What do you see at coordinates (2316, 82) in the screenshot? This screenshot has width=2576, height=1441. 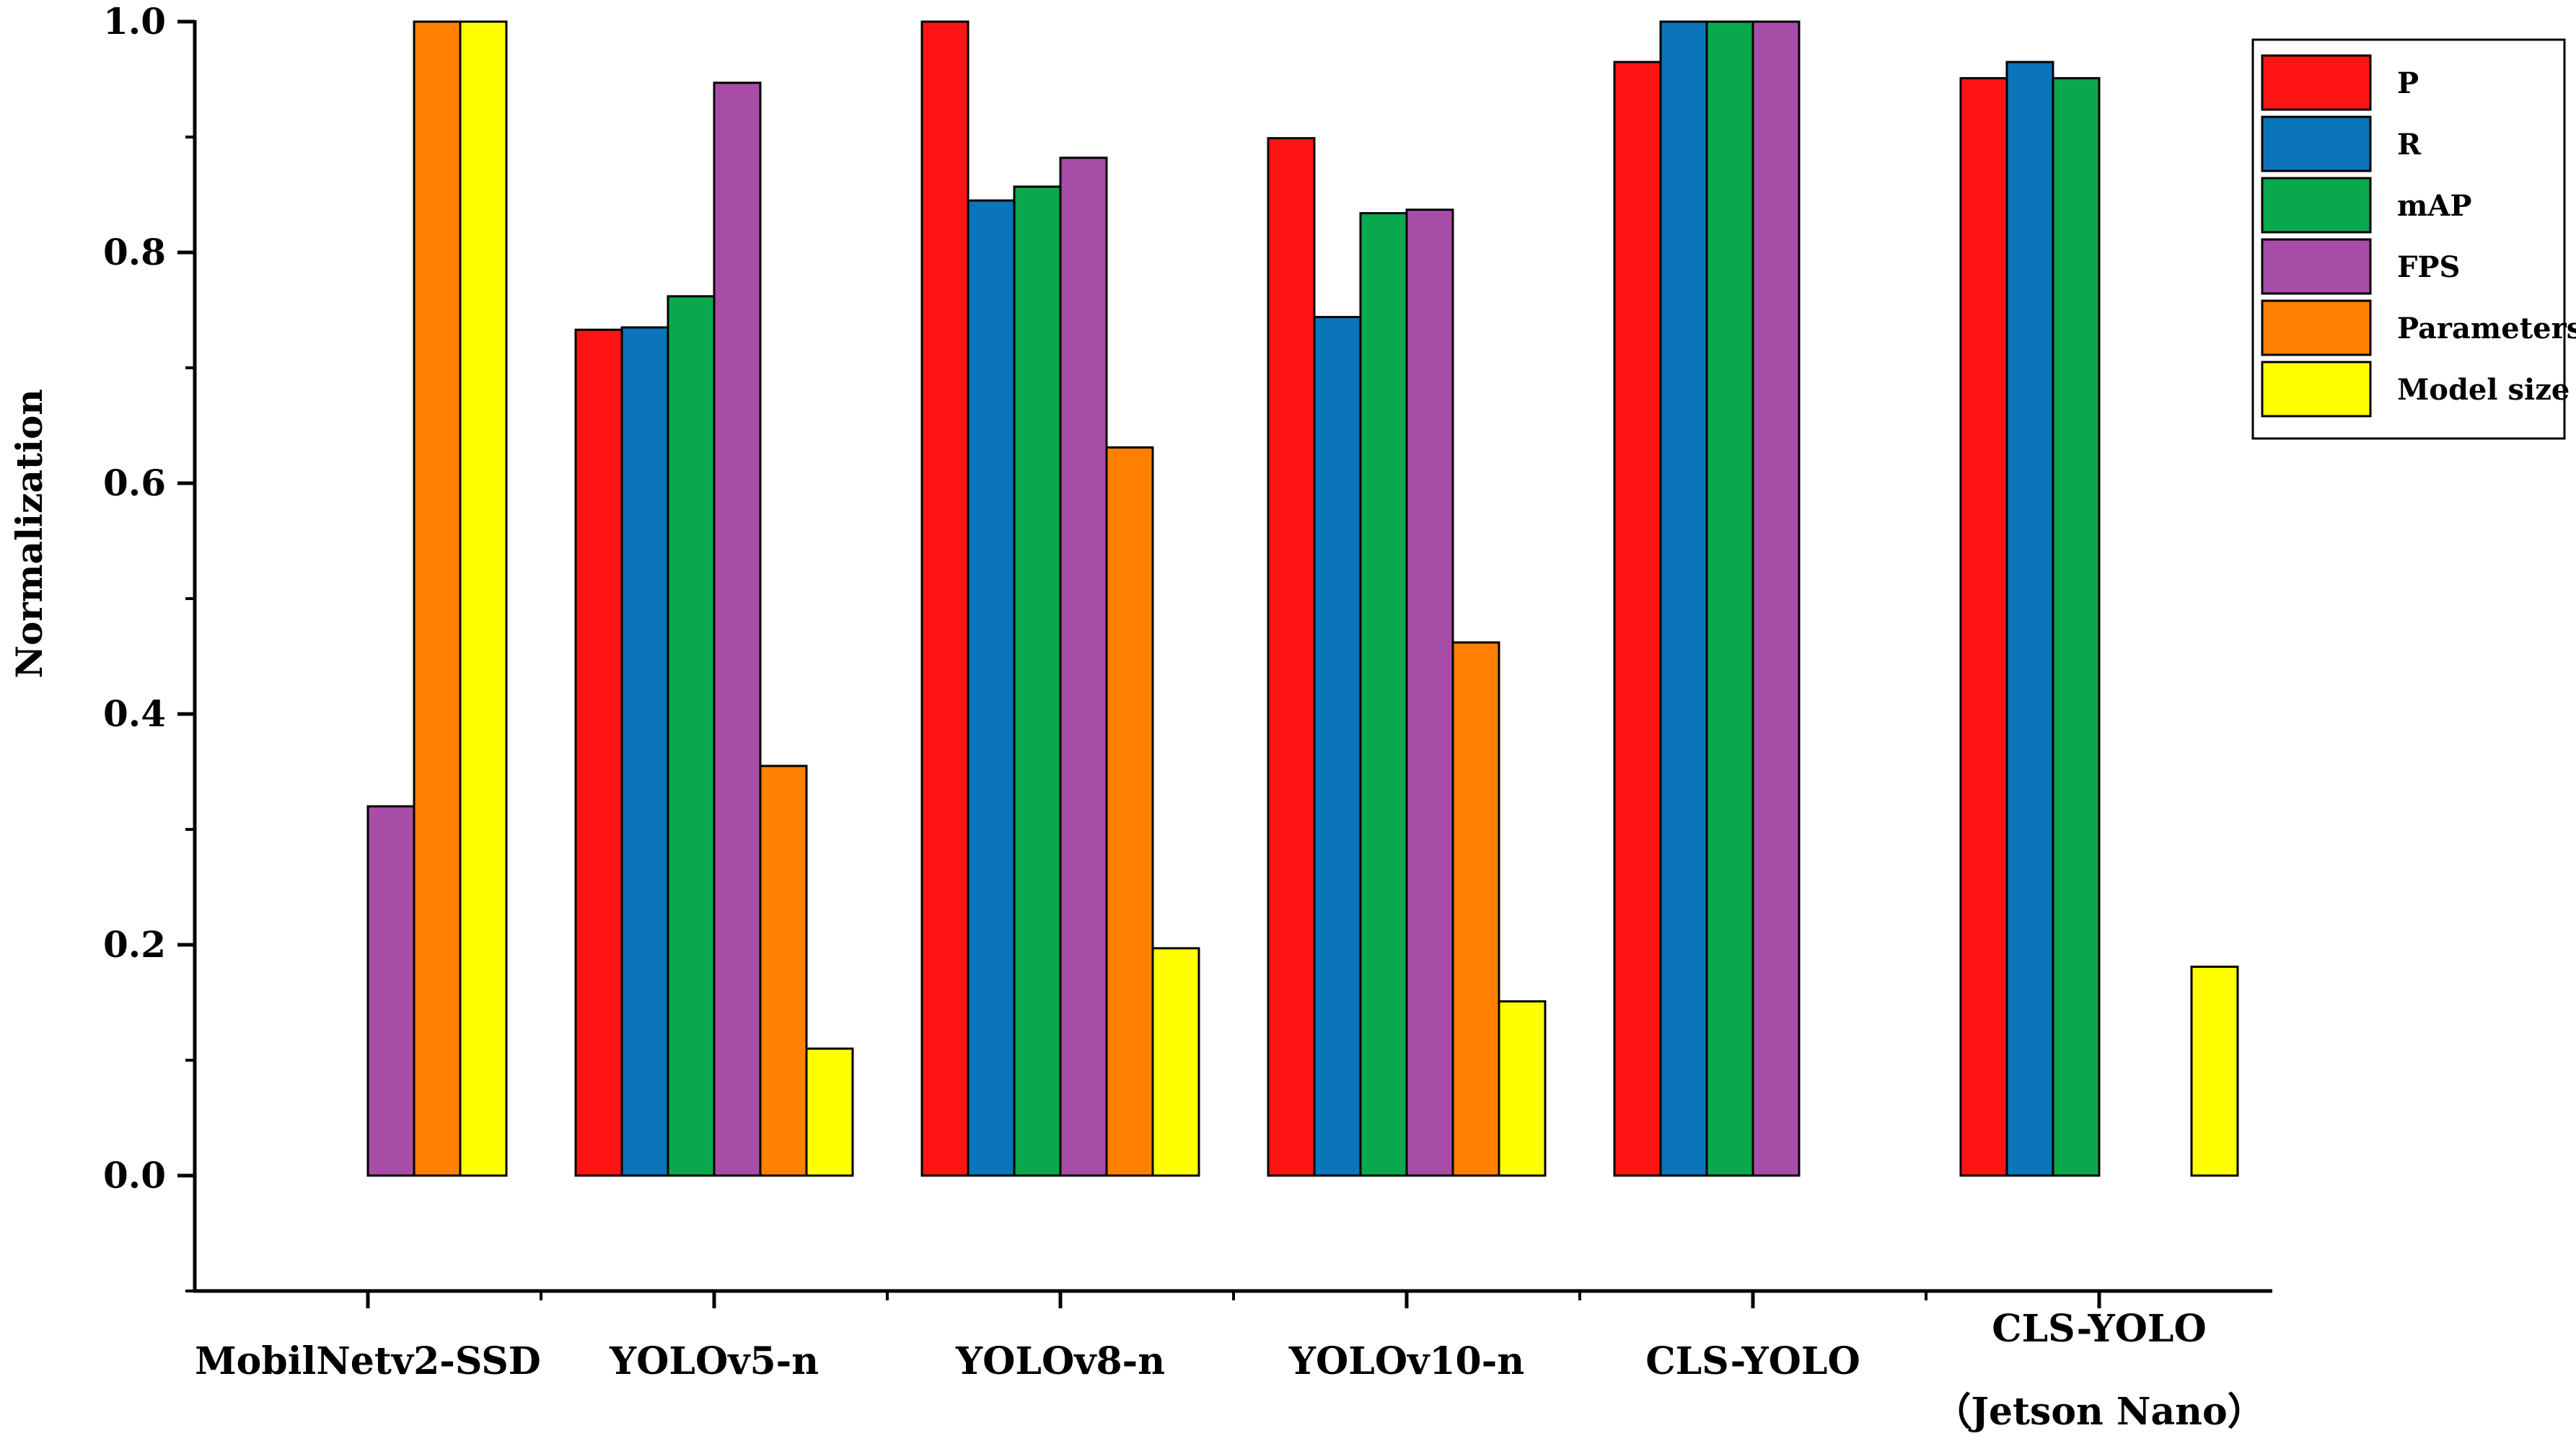 I see `legend-swatch-p` at bounding box center [2316, 82].